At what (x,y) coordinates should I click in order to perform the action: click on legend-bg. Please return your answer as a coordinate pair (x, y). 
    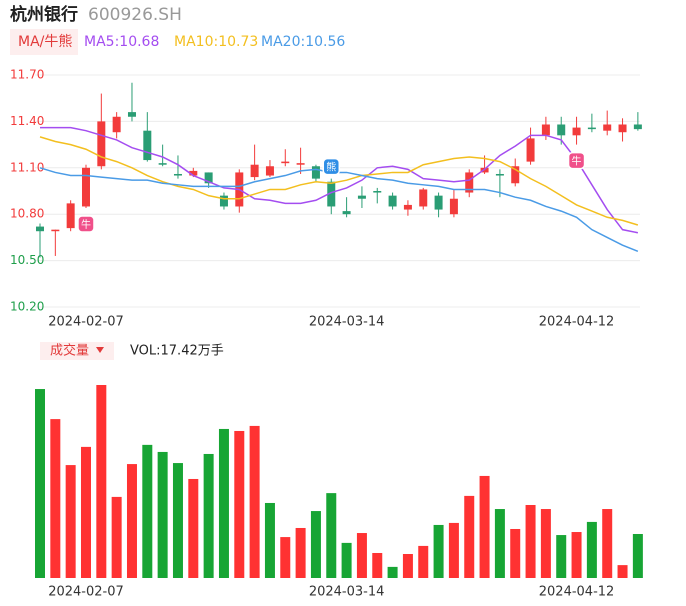
    Looking at the image, I should click on (44, 42).